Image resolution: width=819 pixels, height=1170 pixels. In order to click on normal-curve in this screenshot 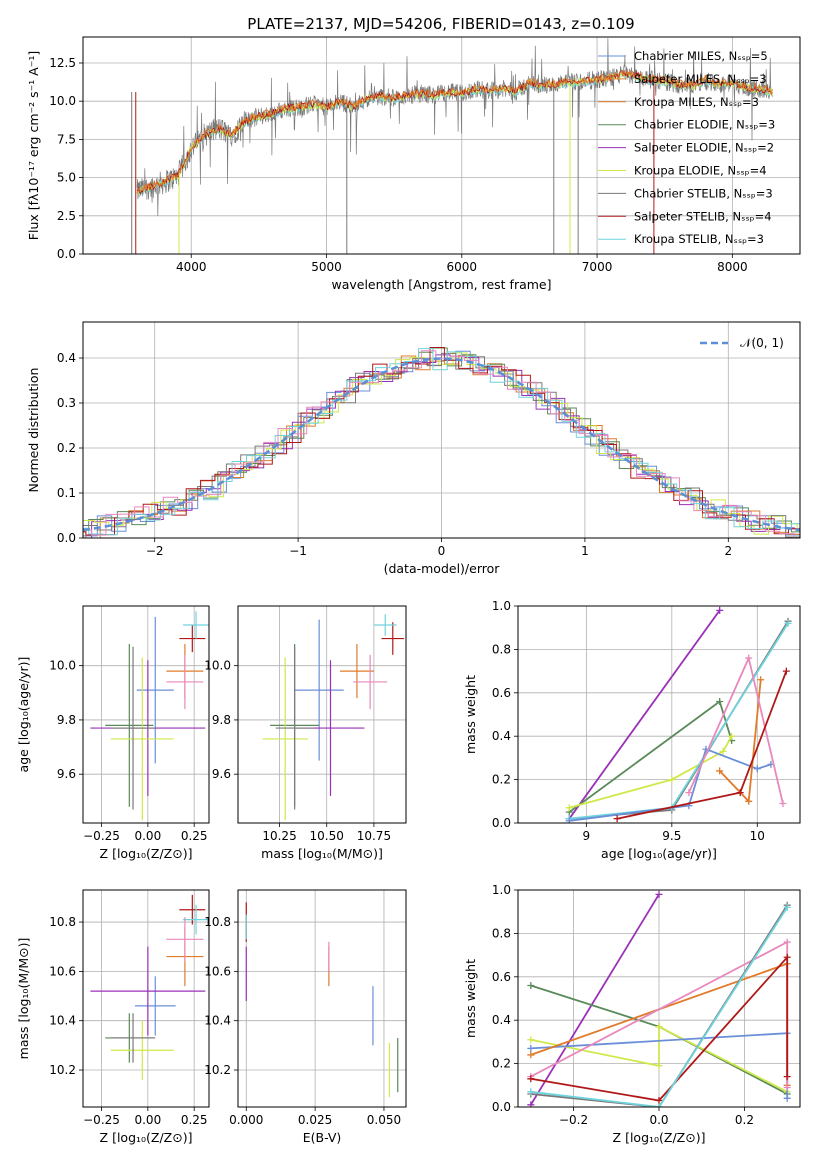, I will do `click(441, 444)`.